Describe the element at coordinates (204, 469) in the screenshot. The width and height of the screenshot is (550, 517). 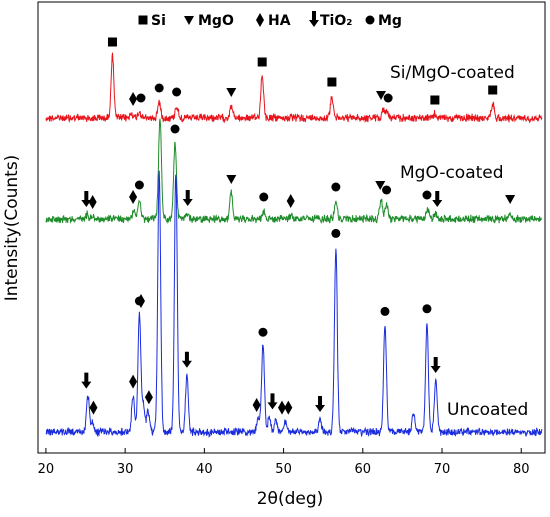
I see `x-tick-label-40: 40` at that location.